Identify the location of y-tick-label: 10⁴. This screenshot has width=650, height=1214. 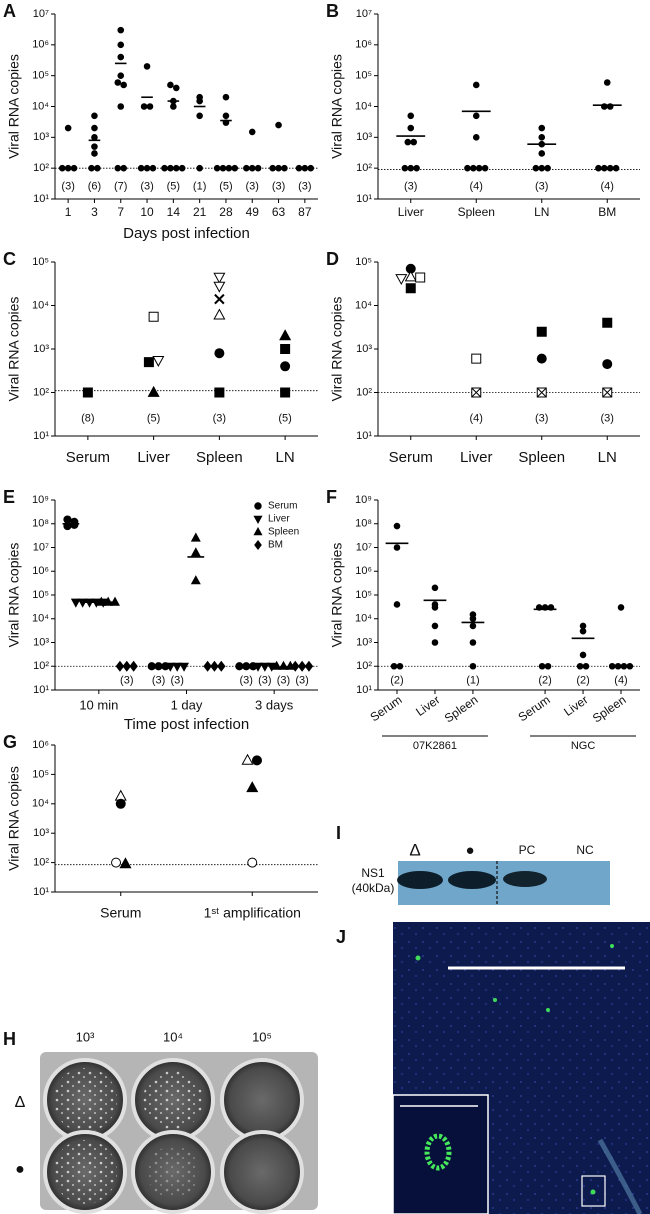
(363, 106).